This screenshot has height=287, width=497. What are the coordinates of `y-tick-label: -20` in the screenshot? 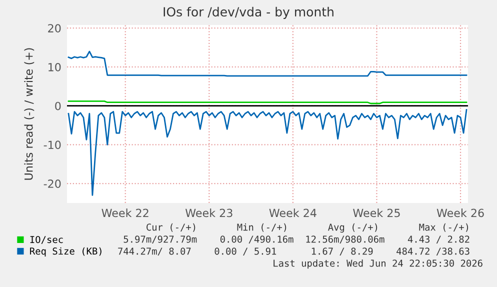 It's located at (52, 184).